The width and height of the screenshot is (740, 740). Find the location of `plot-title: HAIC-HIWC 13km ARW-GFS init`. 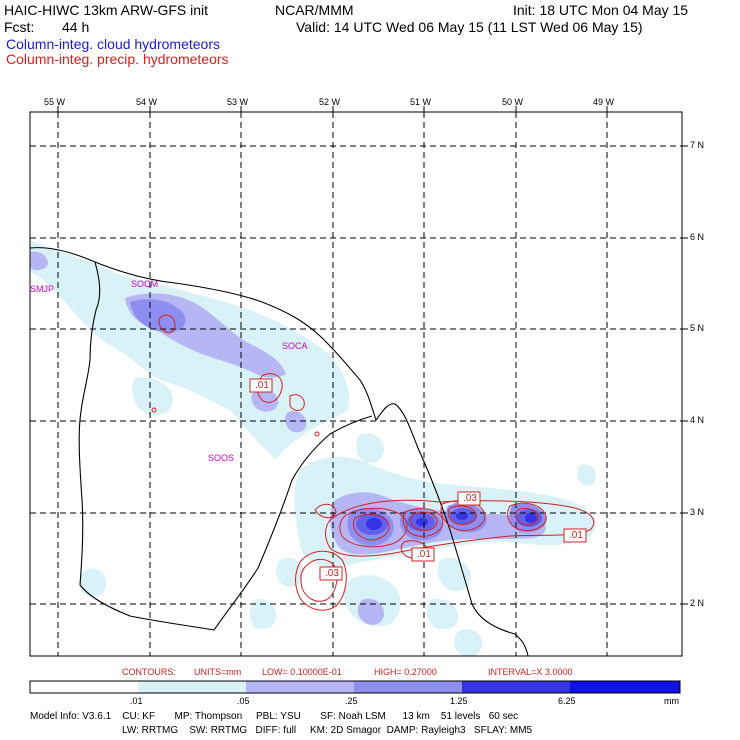

plot-title: HAIC-HIWC 13km ARW-GFS init is located at coordinates (106, 10).